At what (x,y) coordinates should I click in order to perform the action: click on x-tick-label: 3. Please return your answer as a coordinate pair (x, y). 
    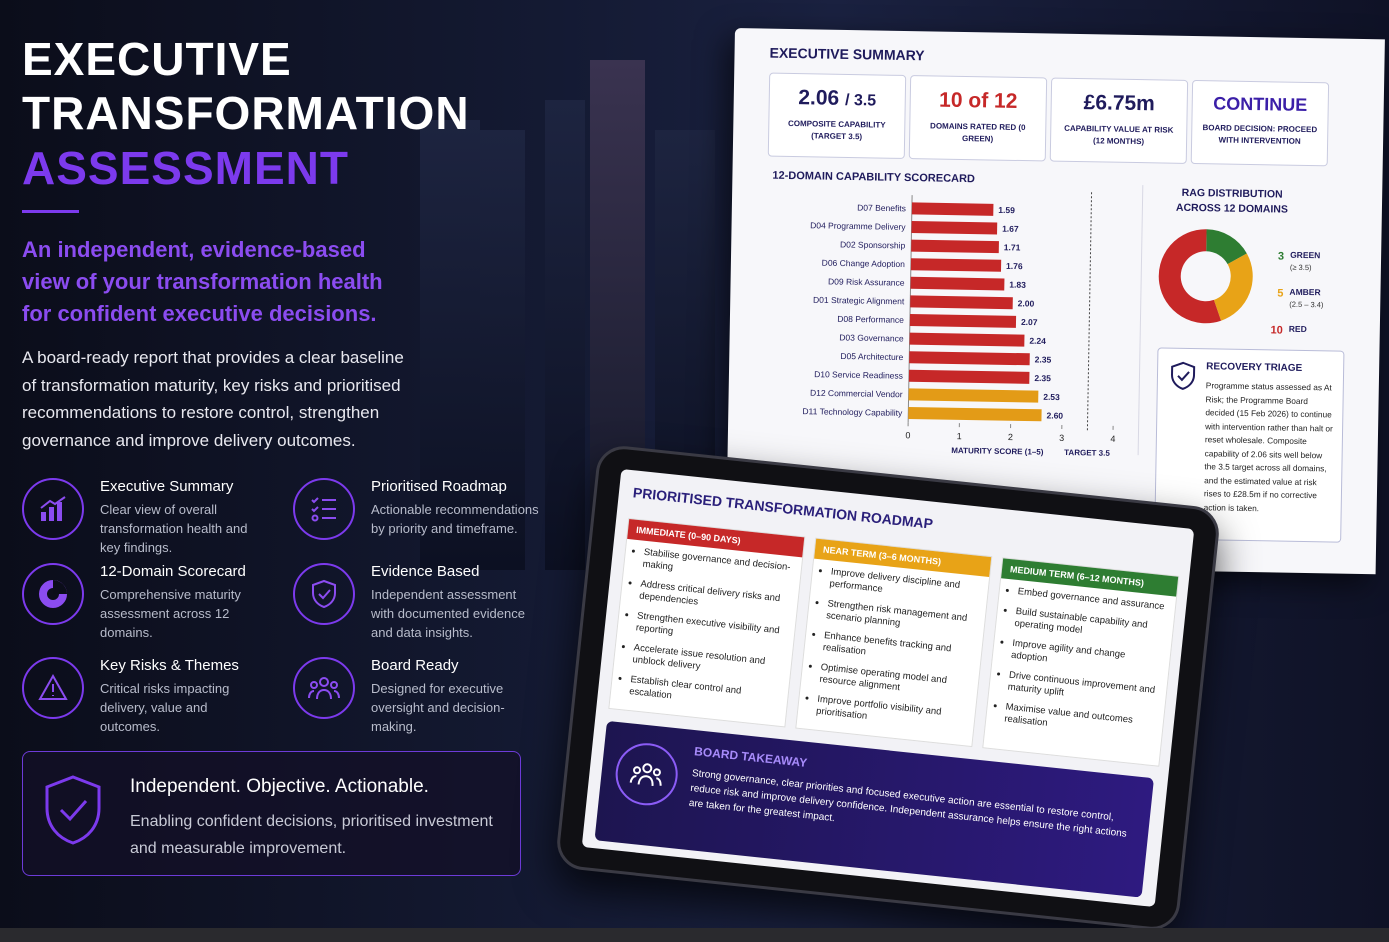
    Looking at the image, I should click on (1061, 438).